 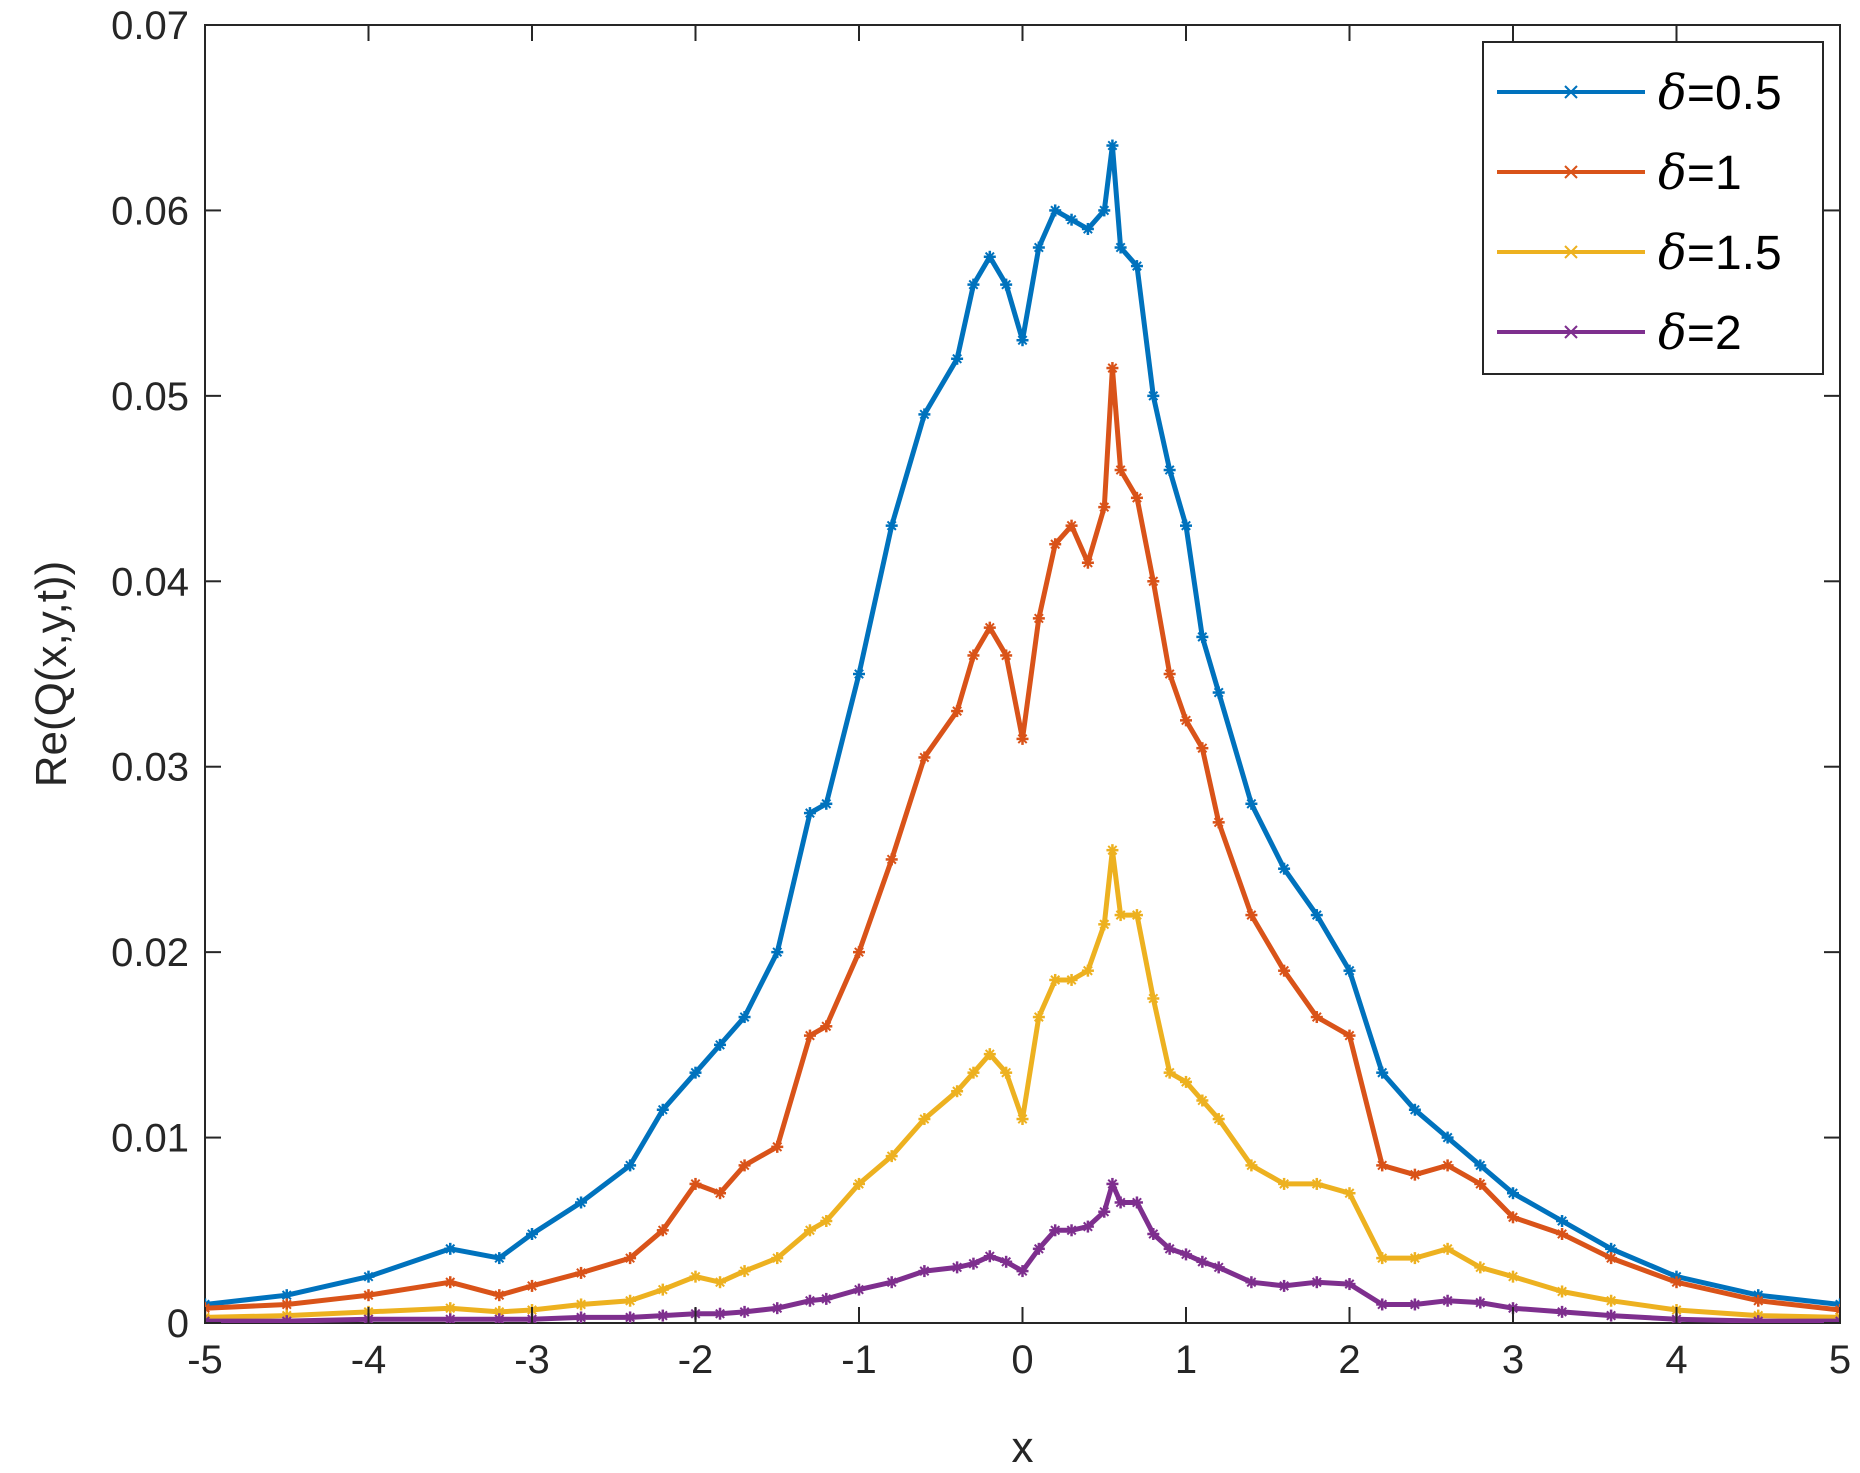 What do you see at coordinates (1714, 173) in the screenshot?
I see `legend-value: =1` at bounding box center [1714, 173].